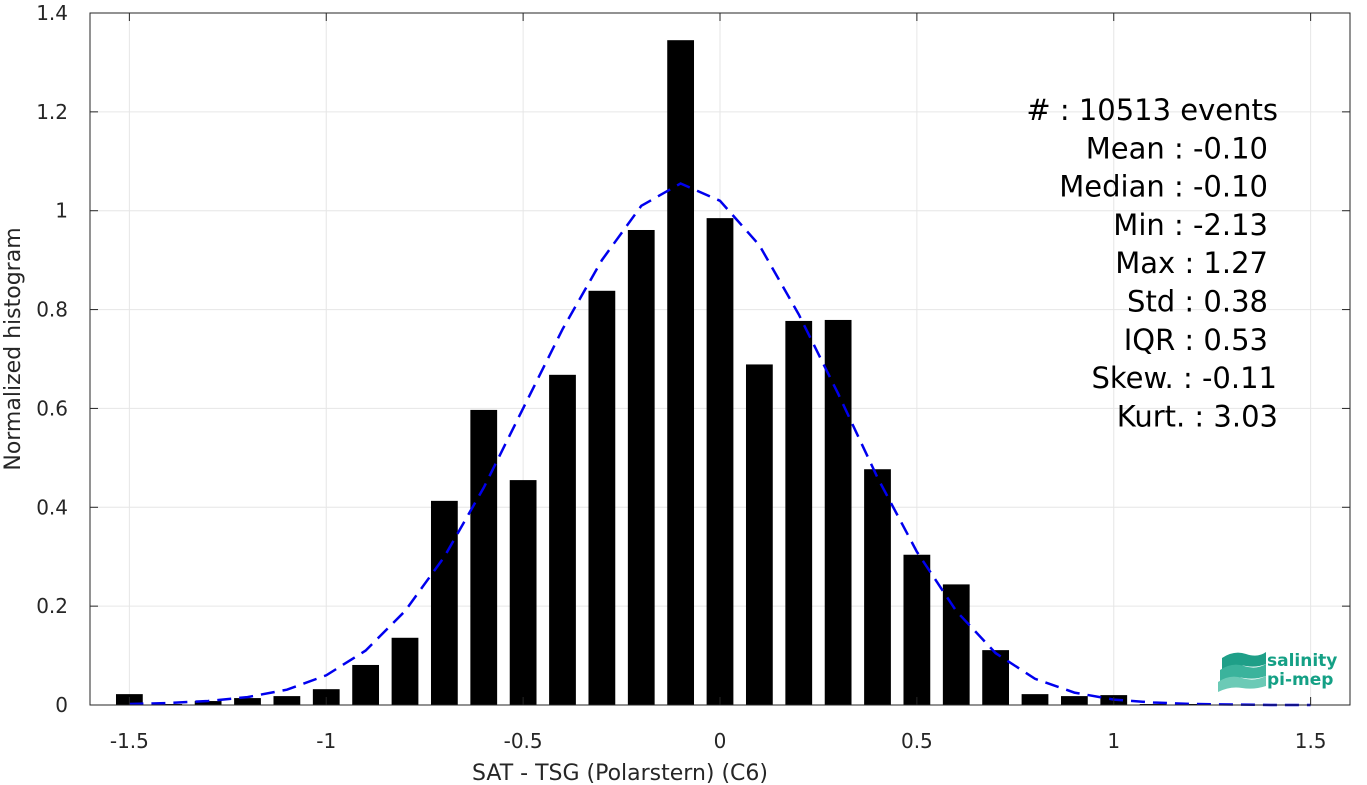 The width and height of the screenshot is (1367, 785). What do you see at coordinates (52, 310) in the screenshot?
I see `y-tick-label: 0.8` at bounding box center [52, 310].